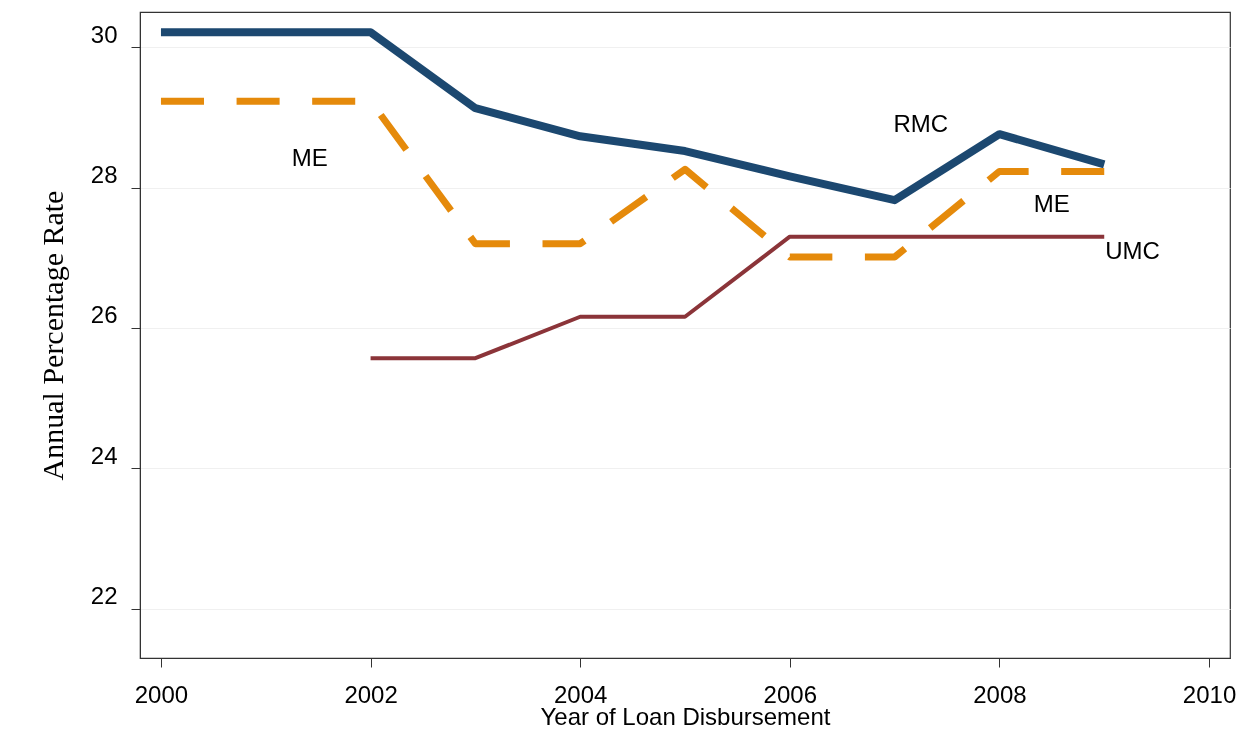  Describe the element at coordinates (104, 175) in the screenshot. I see `y-tick-label: 28` at that location.